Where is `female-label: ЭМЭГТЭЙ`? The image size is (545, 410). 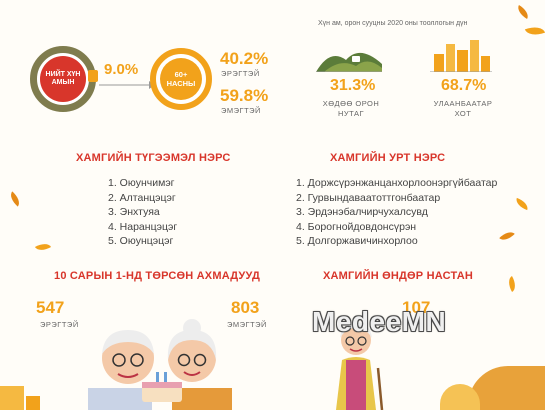 female-label: ЭМЭГТЭЙ is located at coordinates (241, 110).